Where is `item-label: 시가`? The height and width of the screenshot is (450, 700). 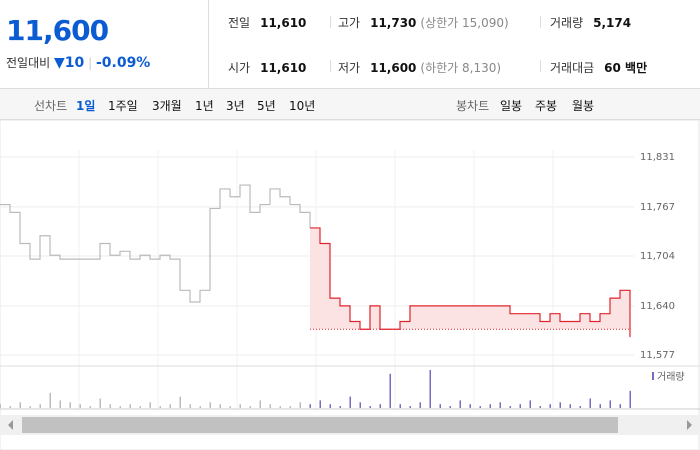
item-label: 시가 is located at coordinates (239, 68).